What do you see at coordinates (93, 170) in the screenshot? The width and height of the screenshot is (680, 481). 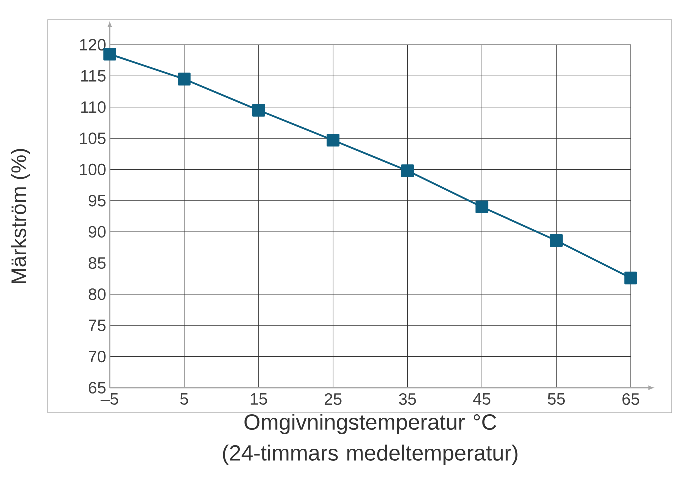 I see `y-tick-label: 100` at bounding box center [93, 170].